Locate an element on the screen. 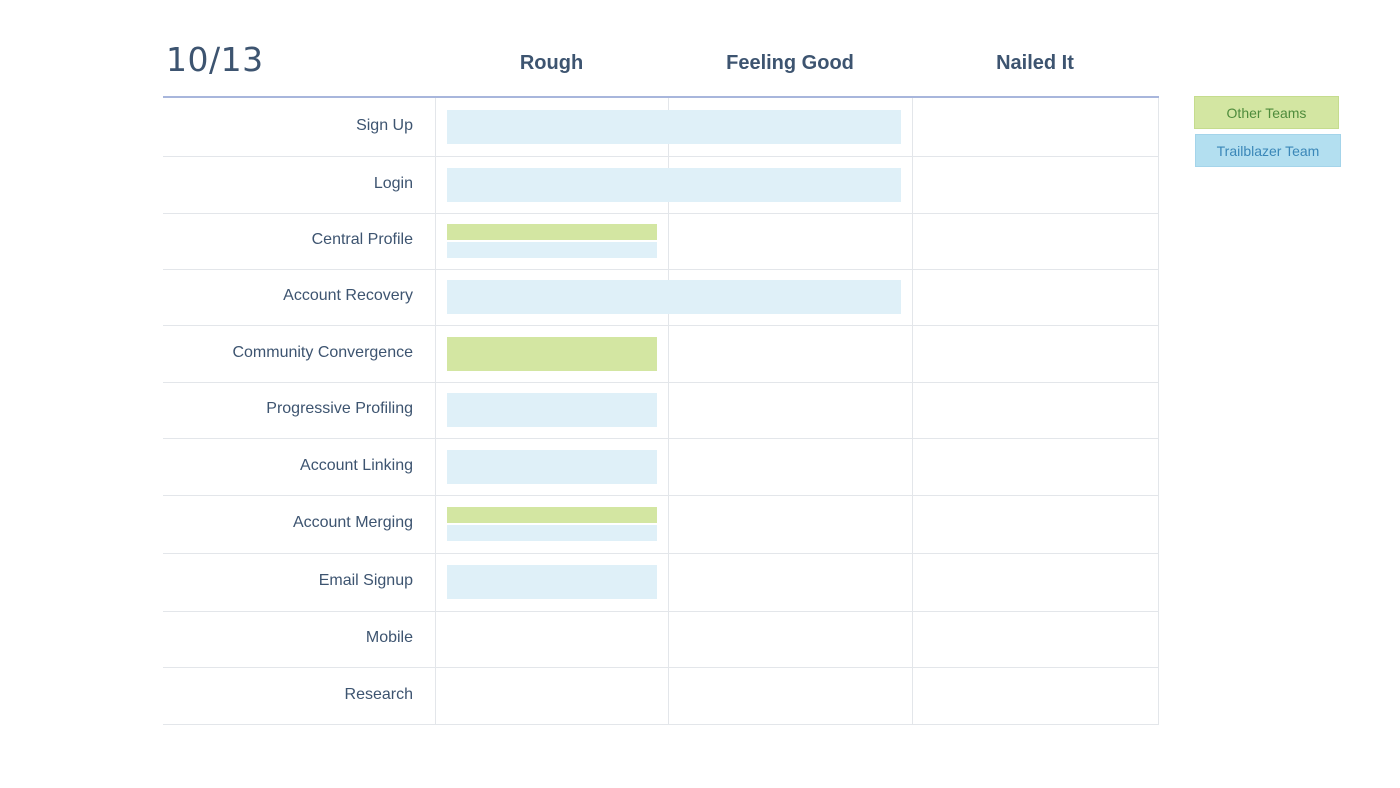 This screenshot has width=1400, height=788. row-label: Sign Up is located at coordinates (384, 125).